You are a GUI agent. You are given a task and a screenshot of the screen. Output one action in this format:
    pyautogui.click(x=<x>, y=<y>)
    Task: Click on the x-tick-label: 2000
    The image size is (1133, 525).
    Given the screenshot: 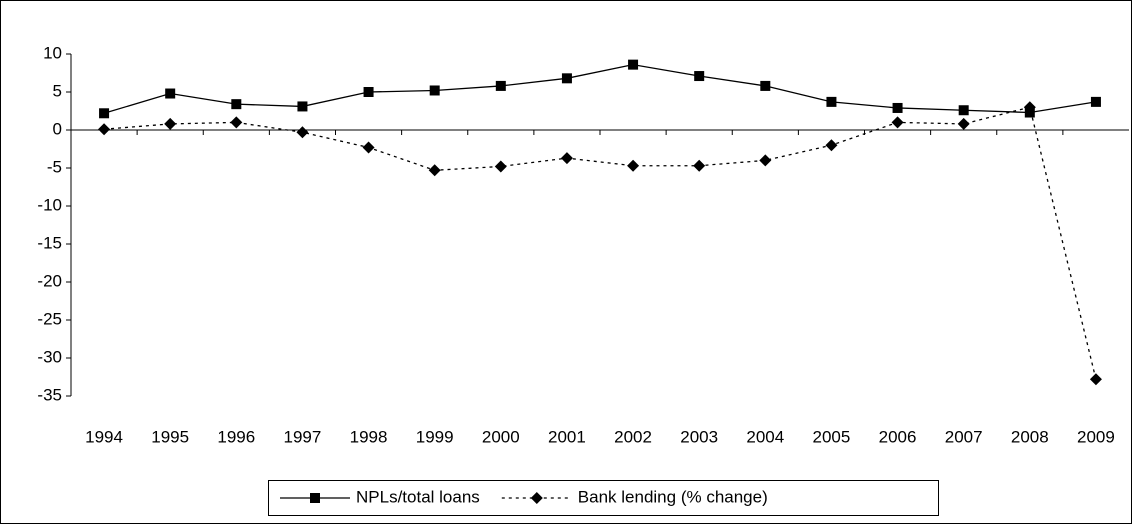 What is the action you would take?
    pyautogui.click(x=501, y=436)
    